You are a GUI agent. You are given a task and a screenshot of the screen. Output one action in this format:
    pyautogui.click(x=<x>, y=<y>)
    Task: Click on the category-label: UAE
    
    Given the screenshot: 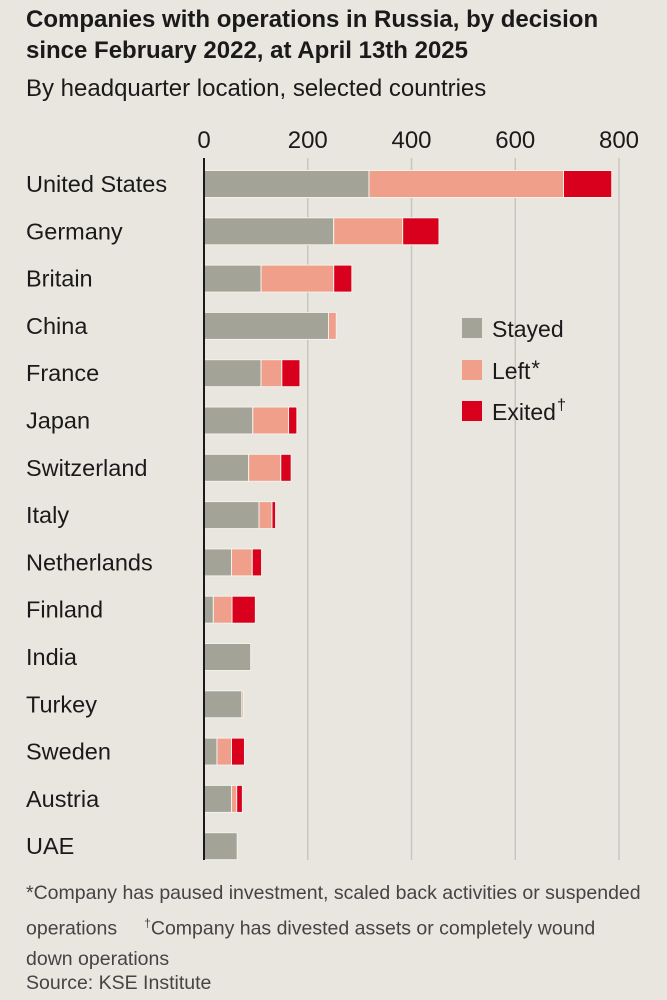 What is the action you would take?
    pyautogui.click(x=50, y=846)
    